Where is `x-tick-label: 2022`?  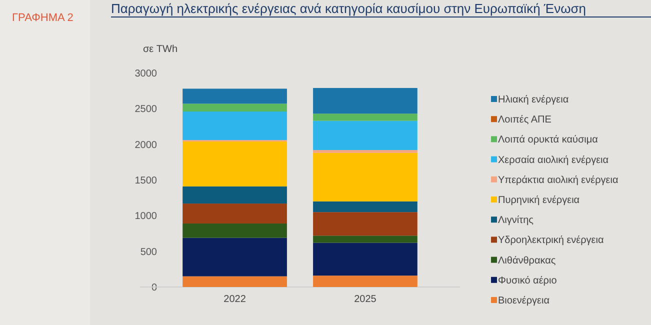 x-tick-label: 2022 is located at coordinates (235, 299).